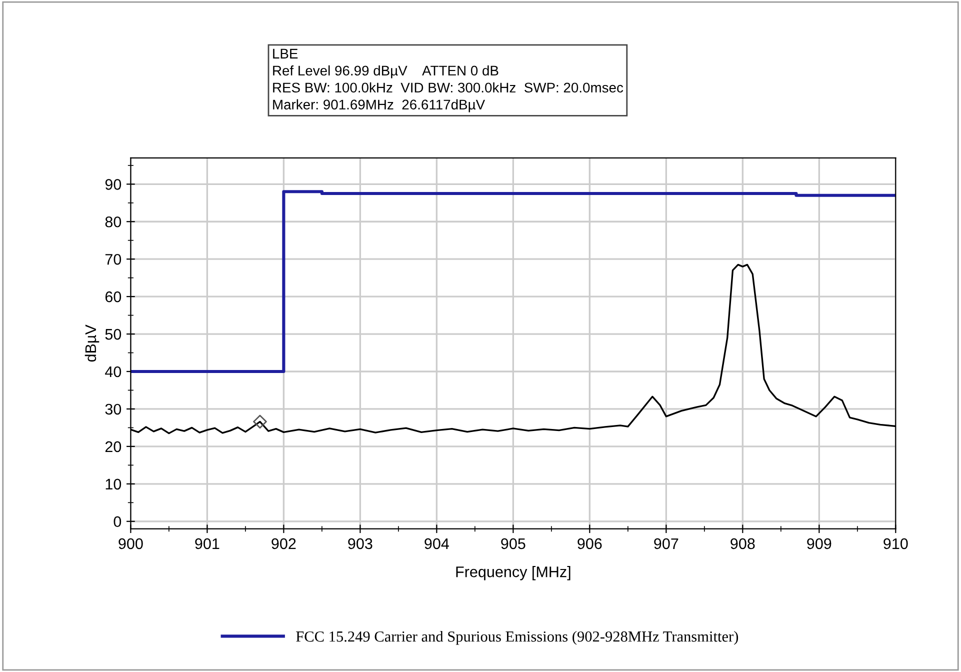 The height and width of the screenshot is (672, 961). I want to click on x-tick-label: 901, so click(207, 544).